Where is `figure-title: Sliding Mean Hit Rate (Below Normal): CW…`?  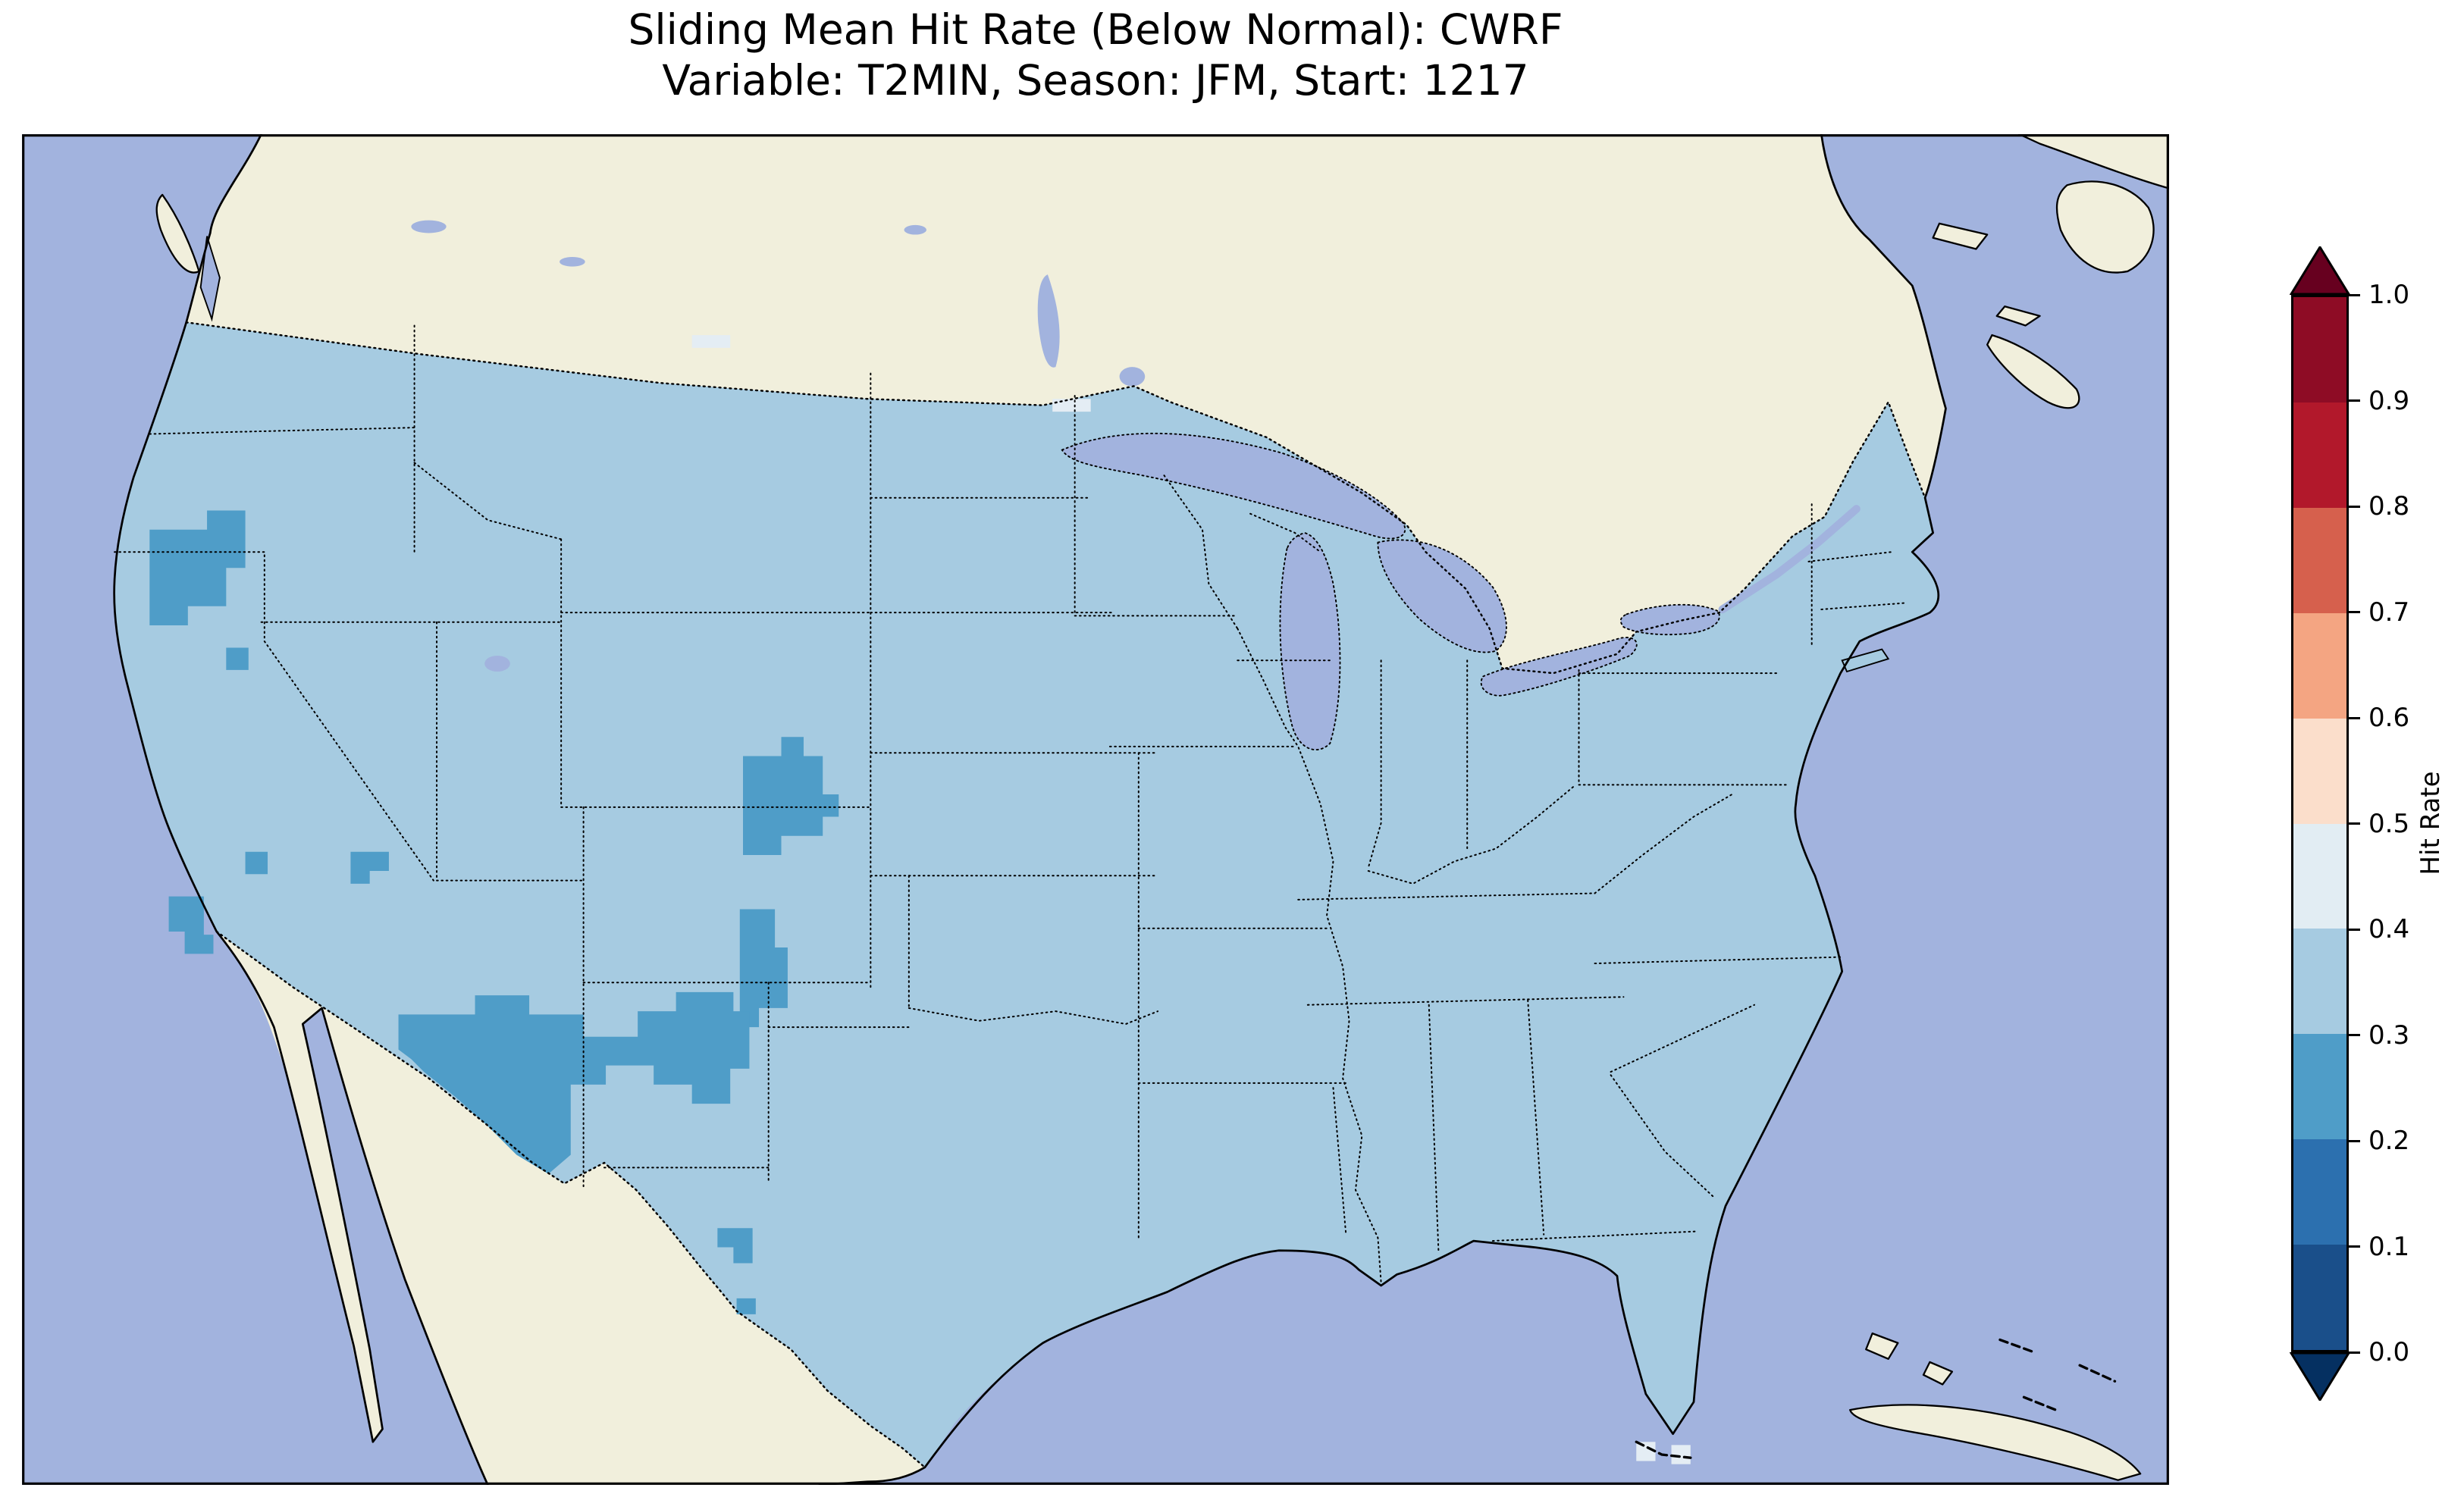
figure-title: Sliding Mean Hit Rate (Below Normal): CW… is located at coordinates (1096, 55).